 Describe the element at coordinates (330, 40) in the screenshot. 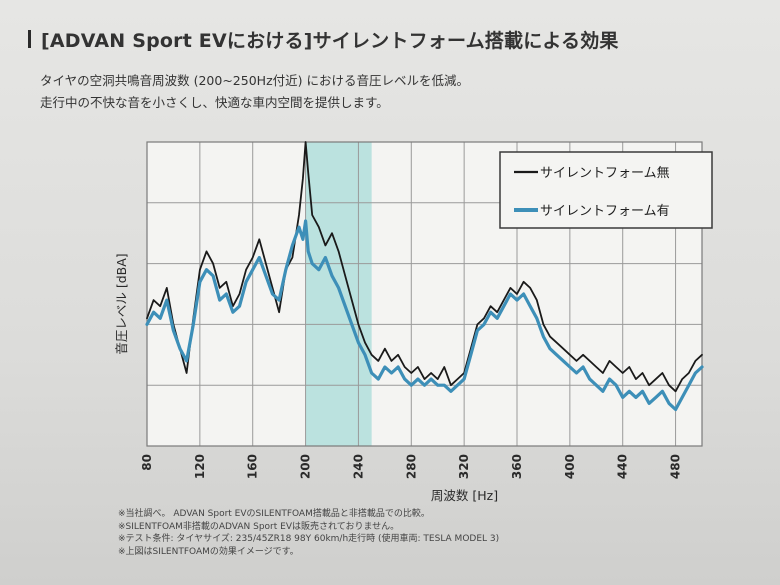

I see `page-title: [ADVAN Sport EVにおける]サイレントフォーム搭載による効果` at that location.